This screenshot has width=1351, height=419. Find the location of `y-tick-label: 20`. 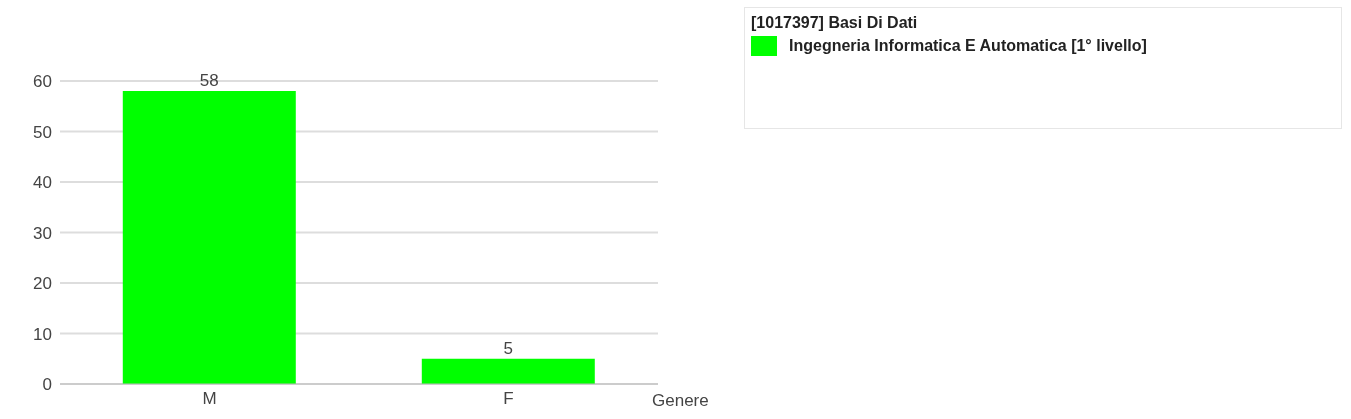

y-tick-label: 20 is located at coordinates (42, 284).